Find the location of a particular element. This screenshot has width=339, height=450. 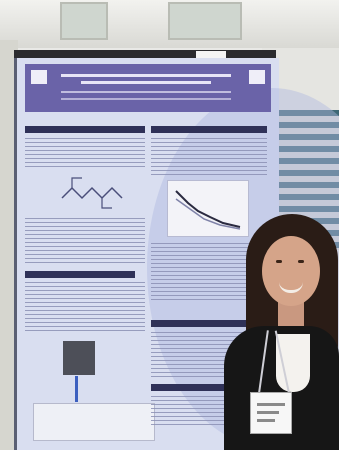

left-logo is located at coordinates (39, 77).